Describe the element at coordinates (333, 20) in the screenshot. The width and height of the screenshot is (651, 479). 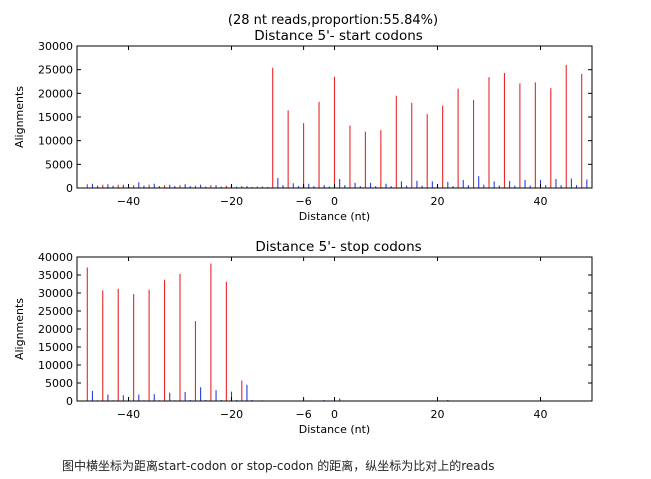
I see `figure-suptitle: (28 nt reads,proportion:55.84%)` at that location.